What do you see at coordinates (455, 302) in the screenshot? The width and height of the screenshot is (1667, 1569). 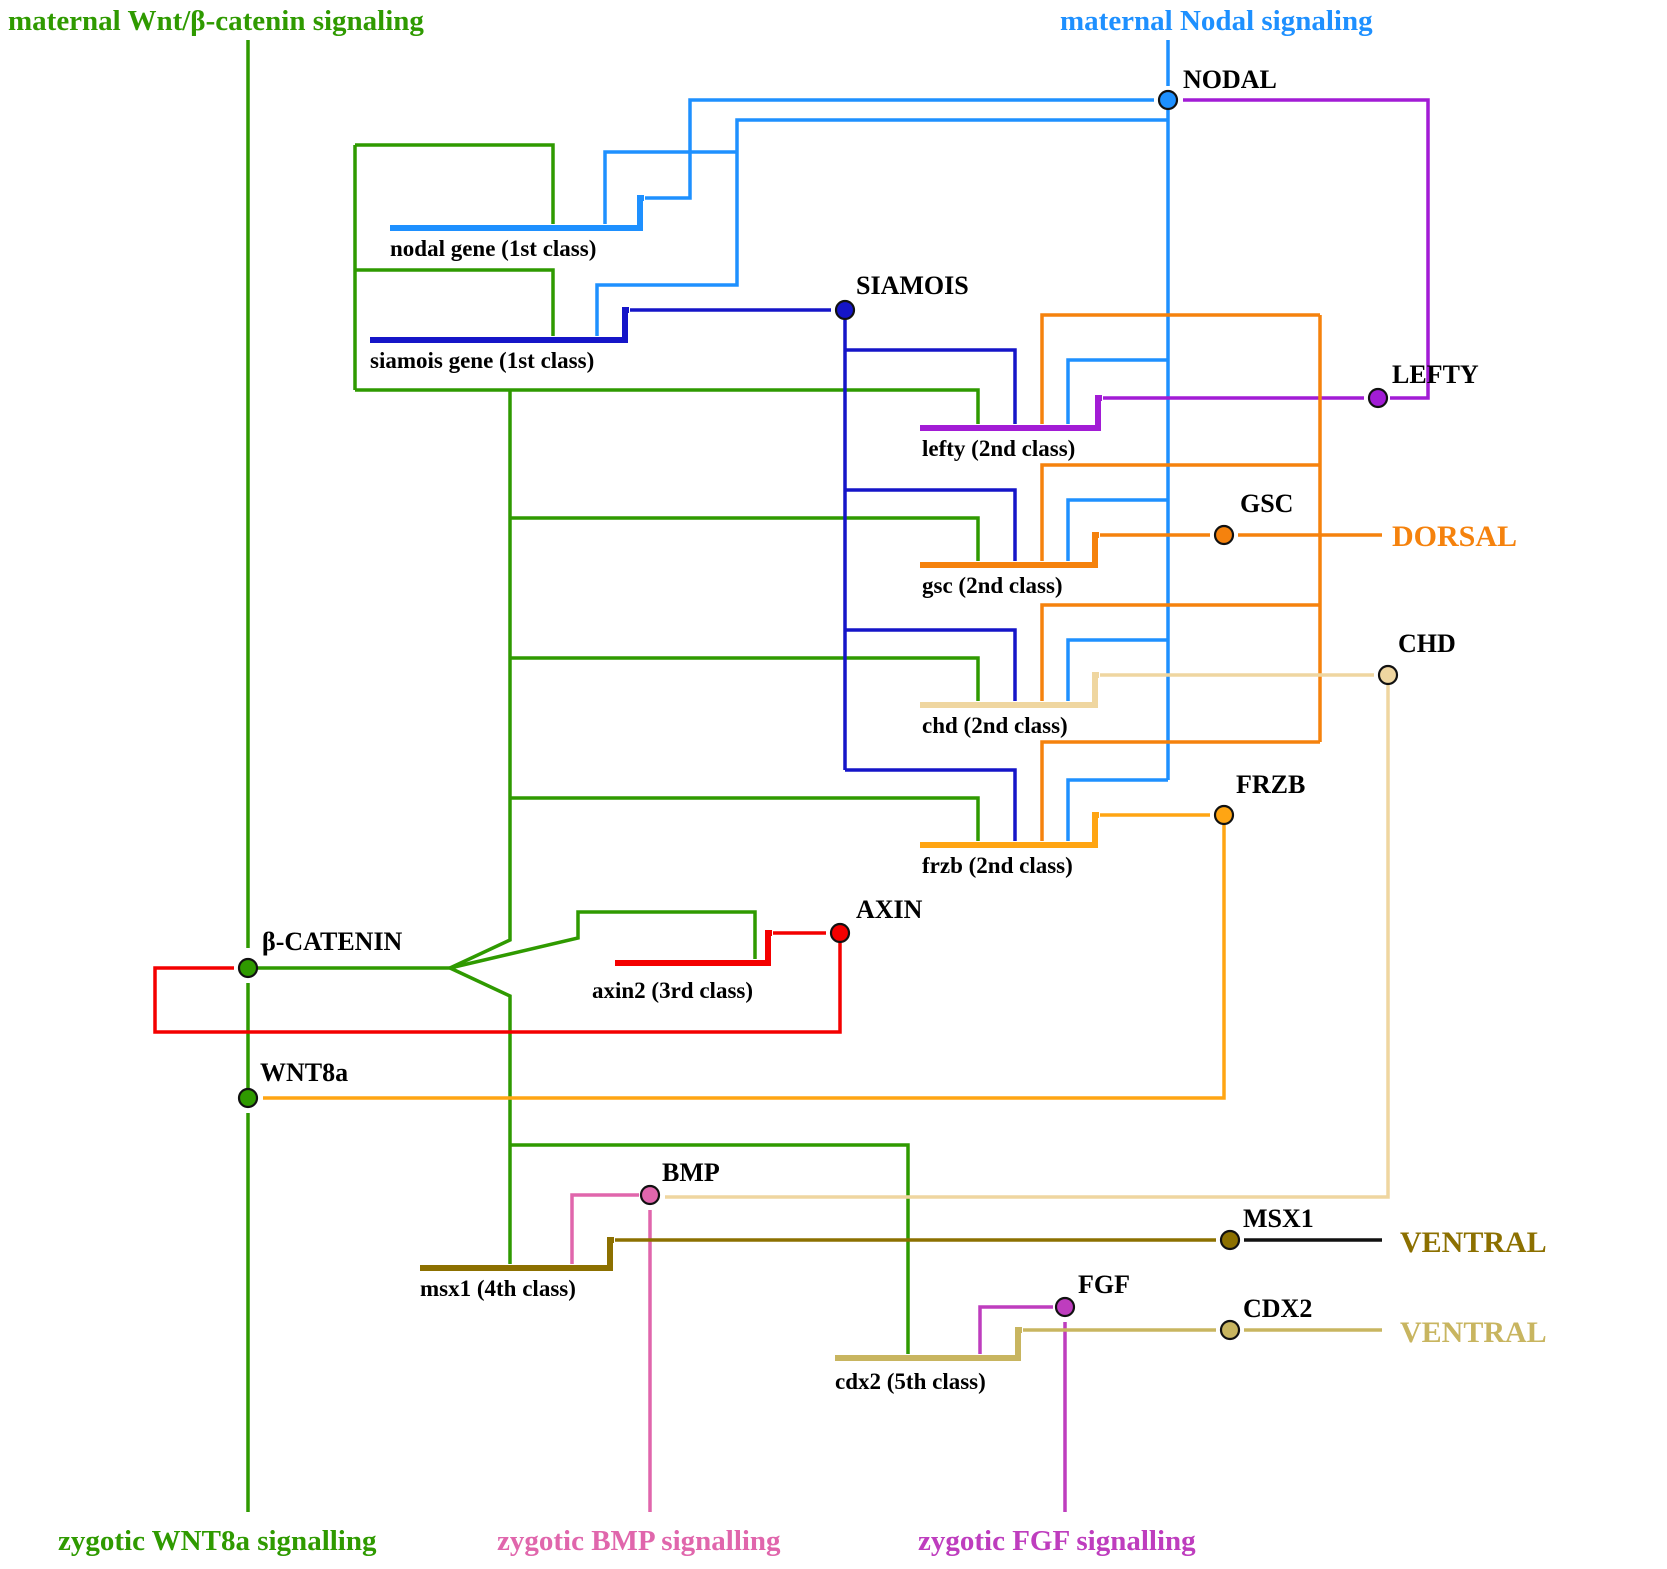 I see `edge-bcatenin-to-siamois-gene` at bounding box center [455, 302].